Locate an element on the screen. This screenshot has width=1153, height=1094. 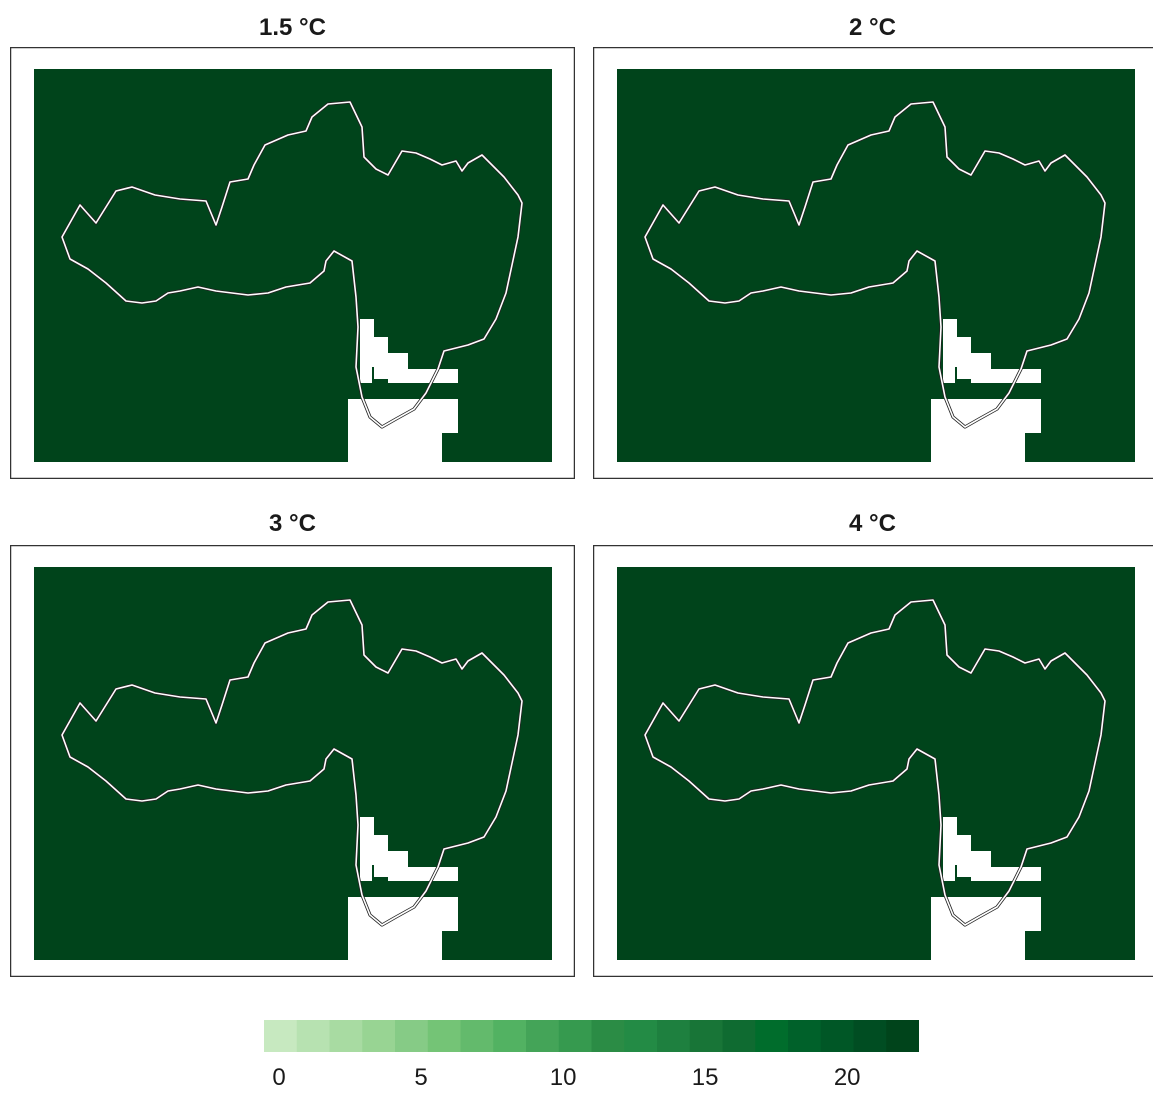
colorbar-tick-label: 15 is located at coordinates (705, 1078).